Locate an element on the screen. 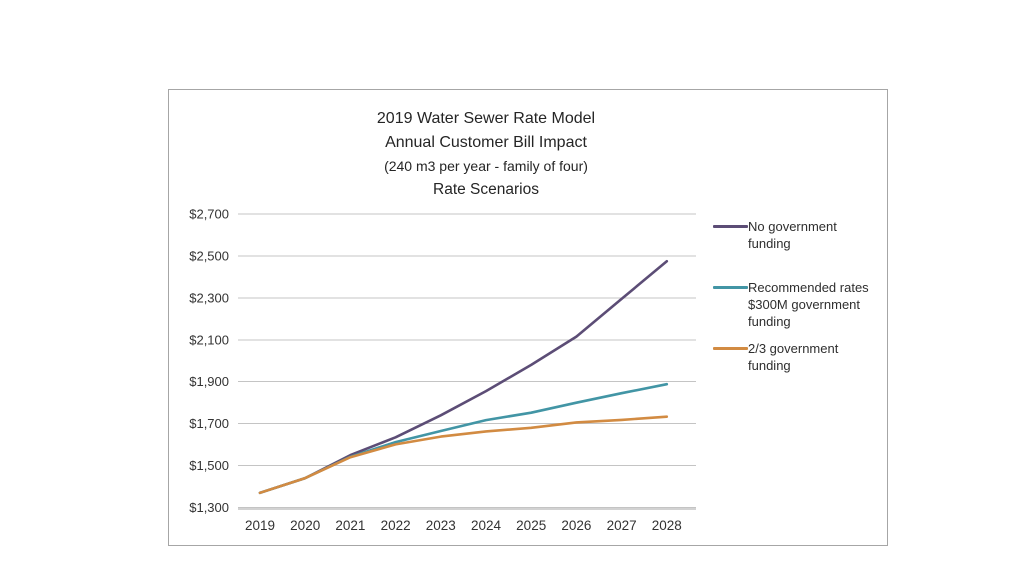  y-tick-label: $1,900 is located at coordinates (209, 381).